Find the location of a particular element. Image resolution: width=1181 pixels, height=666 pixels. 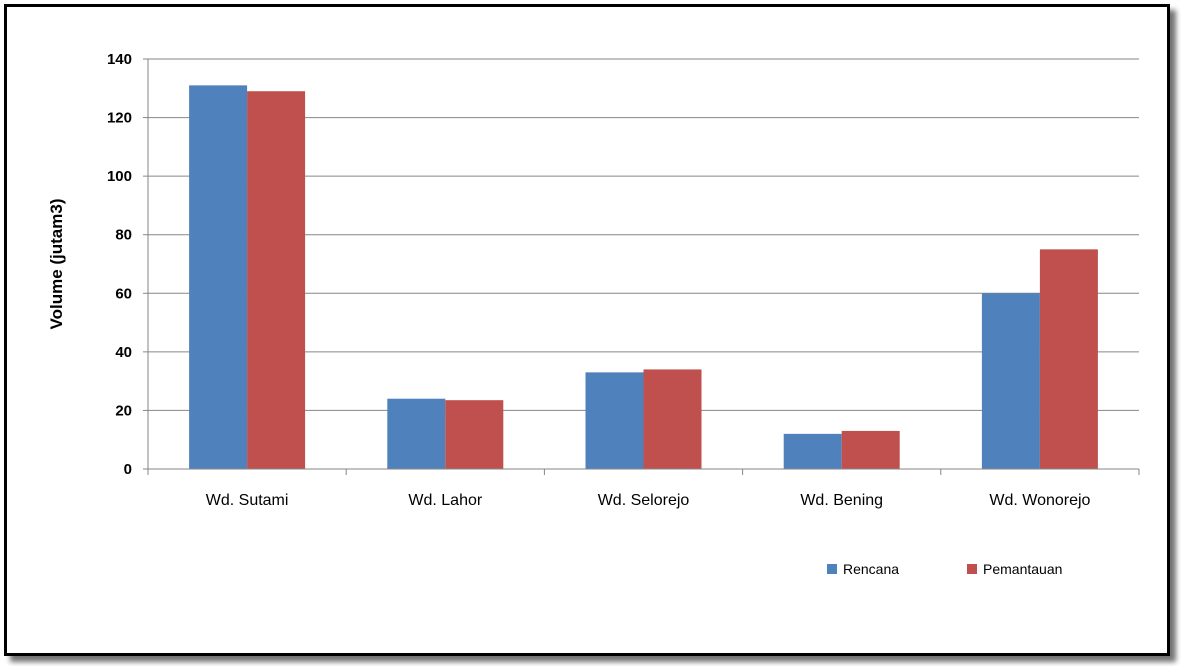

y-tick-label: 120 is located at coordinates (119, 118).